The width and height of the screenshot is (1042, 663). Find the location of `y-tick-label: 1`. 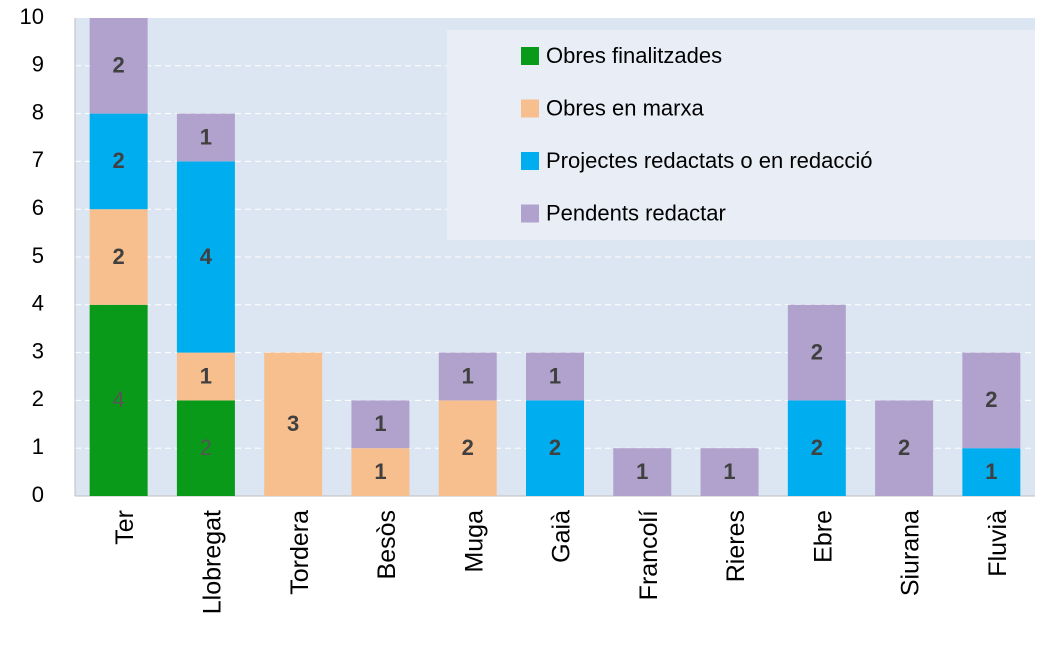

y-tick-label: 1 is located at coordinates (38, 446).